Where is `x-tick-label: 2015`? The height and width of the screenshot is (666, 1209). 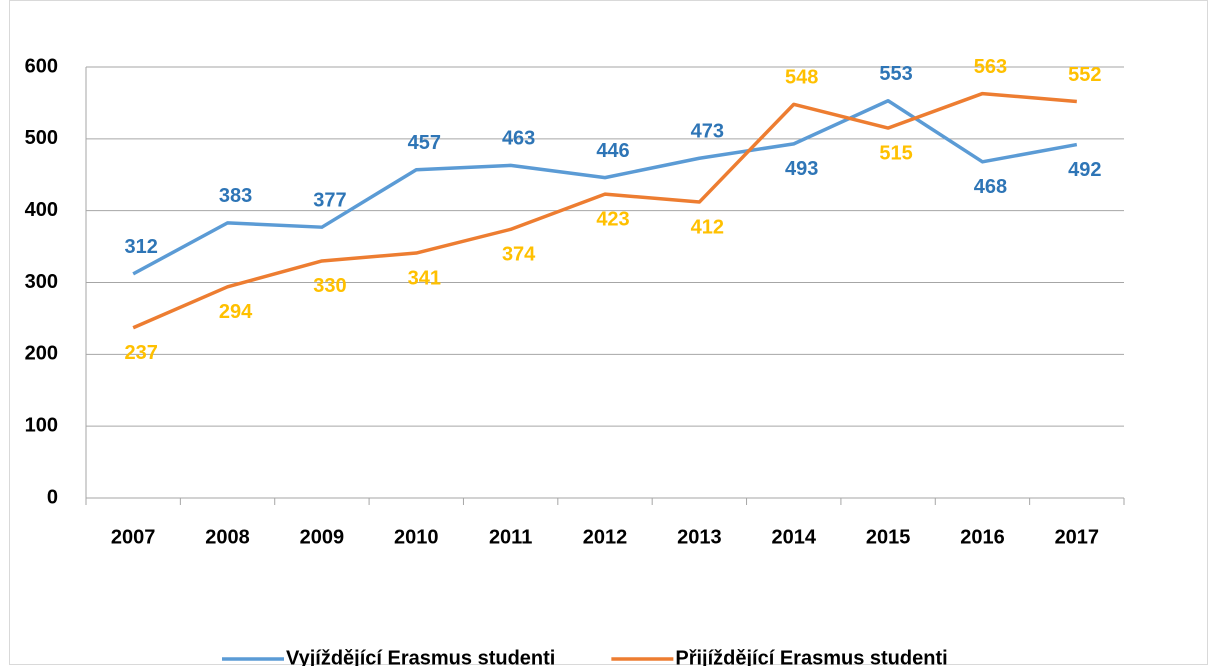 x-tick-label: 2015 is located at coordinates (888, 537).